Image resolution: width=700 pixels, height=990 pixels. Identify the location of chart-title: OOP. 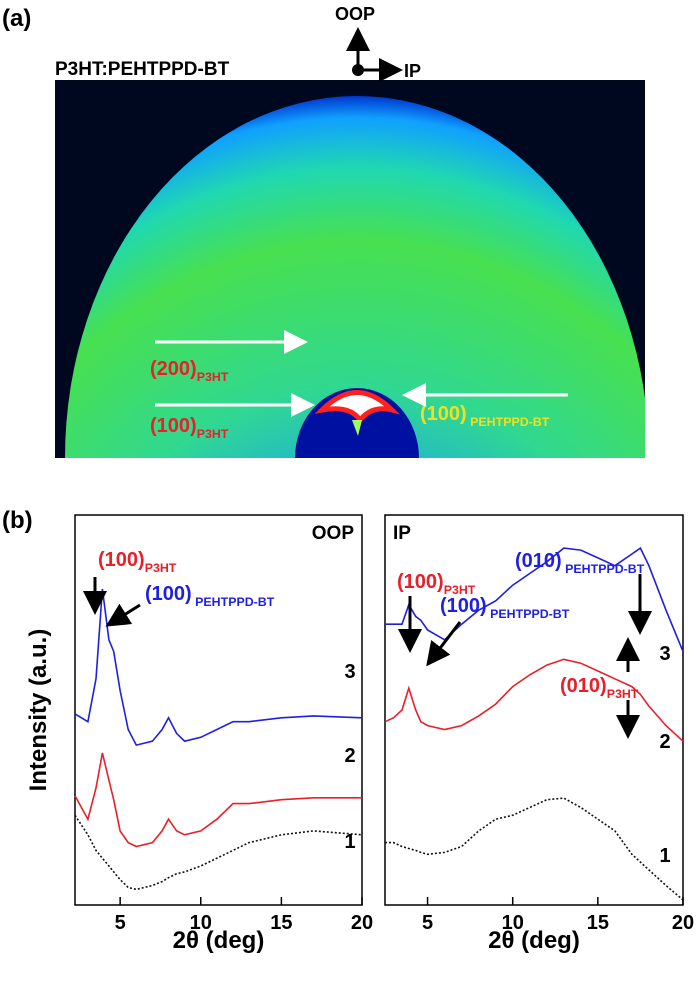
(333, 533).